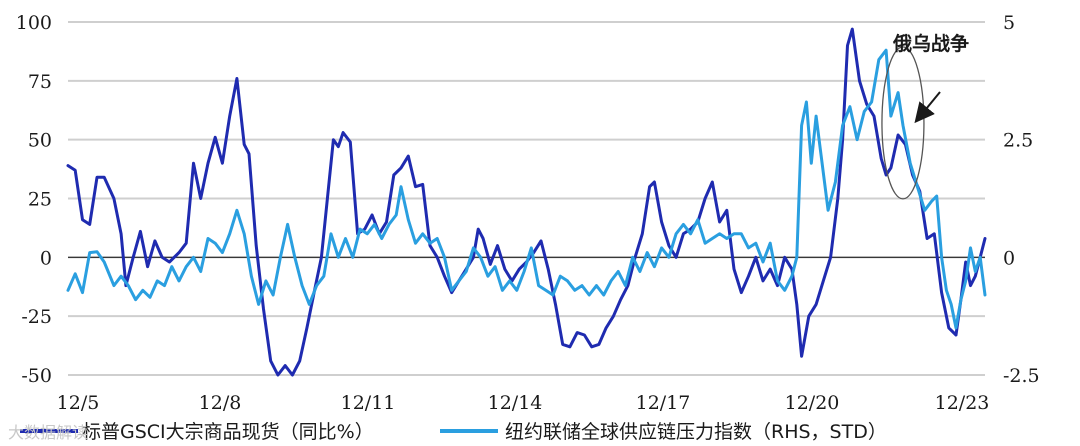 This screenshot has height=446, width=1080. I want to click on y-right-tick-label: -2.5, so click(1021, 376).